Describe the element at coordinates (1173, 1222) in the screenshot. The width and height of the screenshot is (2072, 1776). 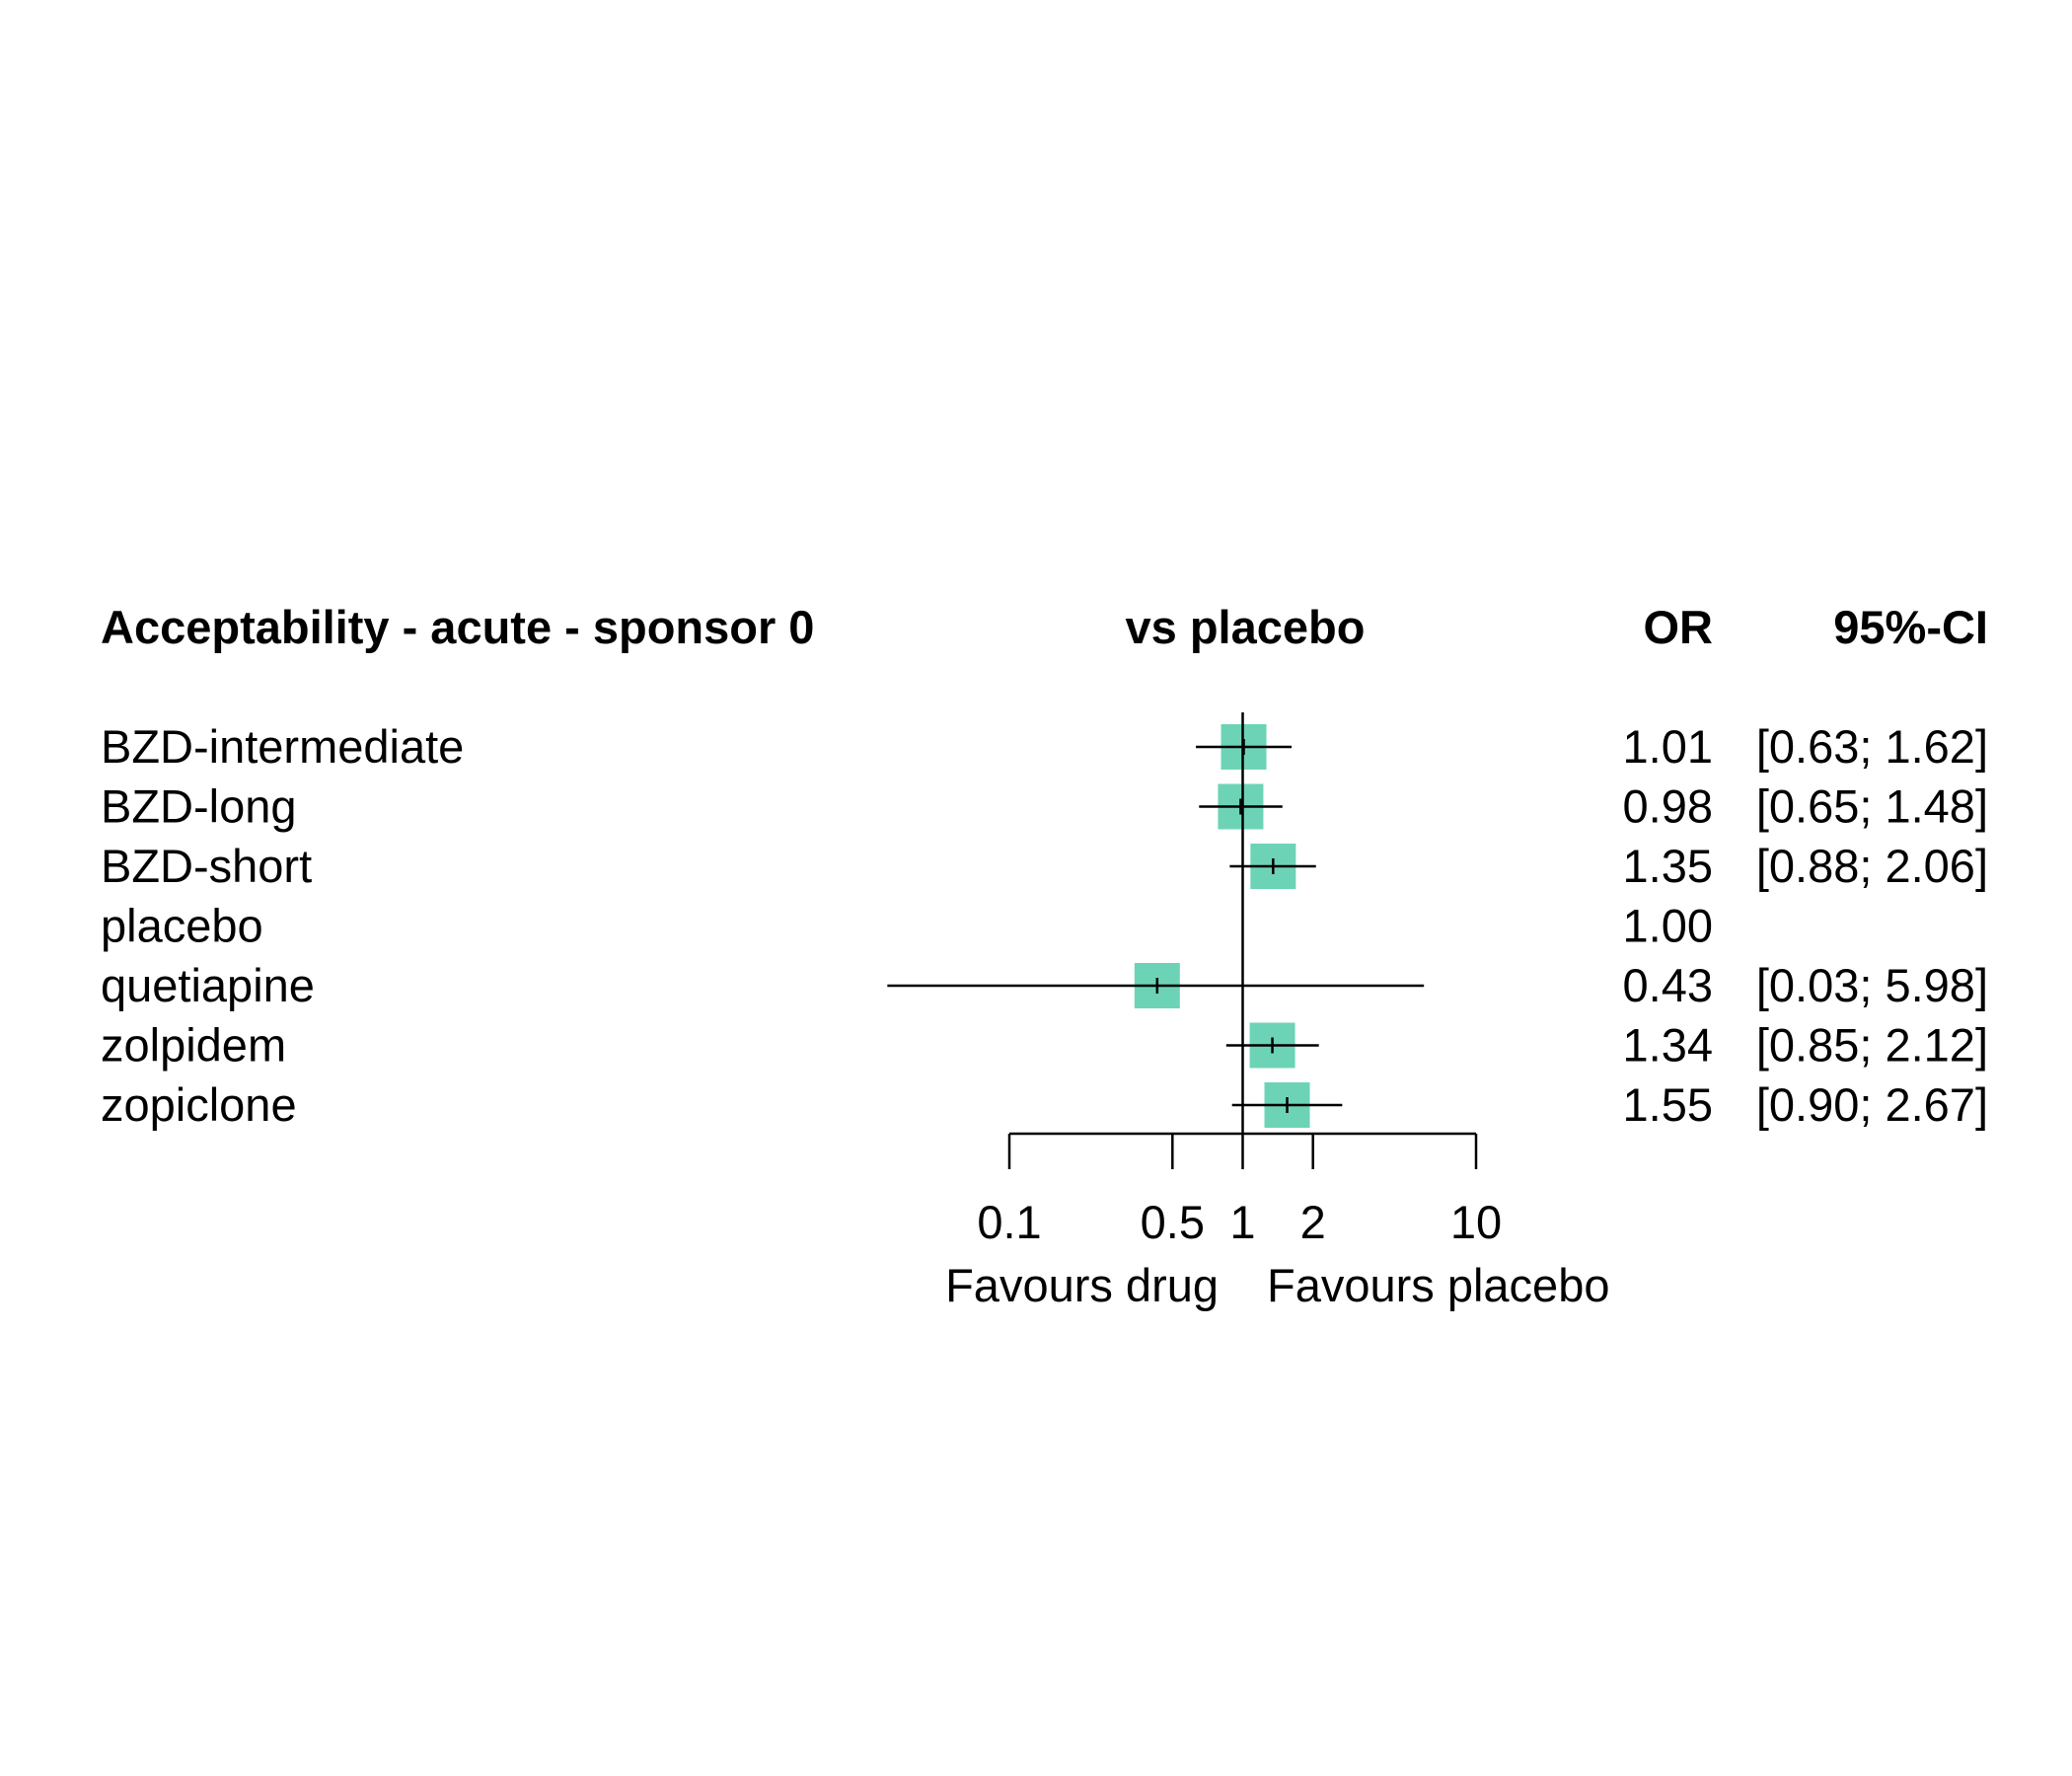
I see `tick-label: 0.5` at that location.